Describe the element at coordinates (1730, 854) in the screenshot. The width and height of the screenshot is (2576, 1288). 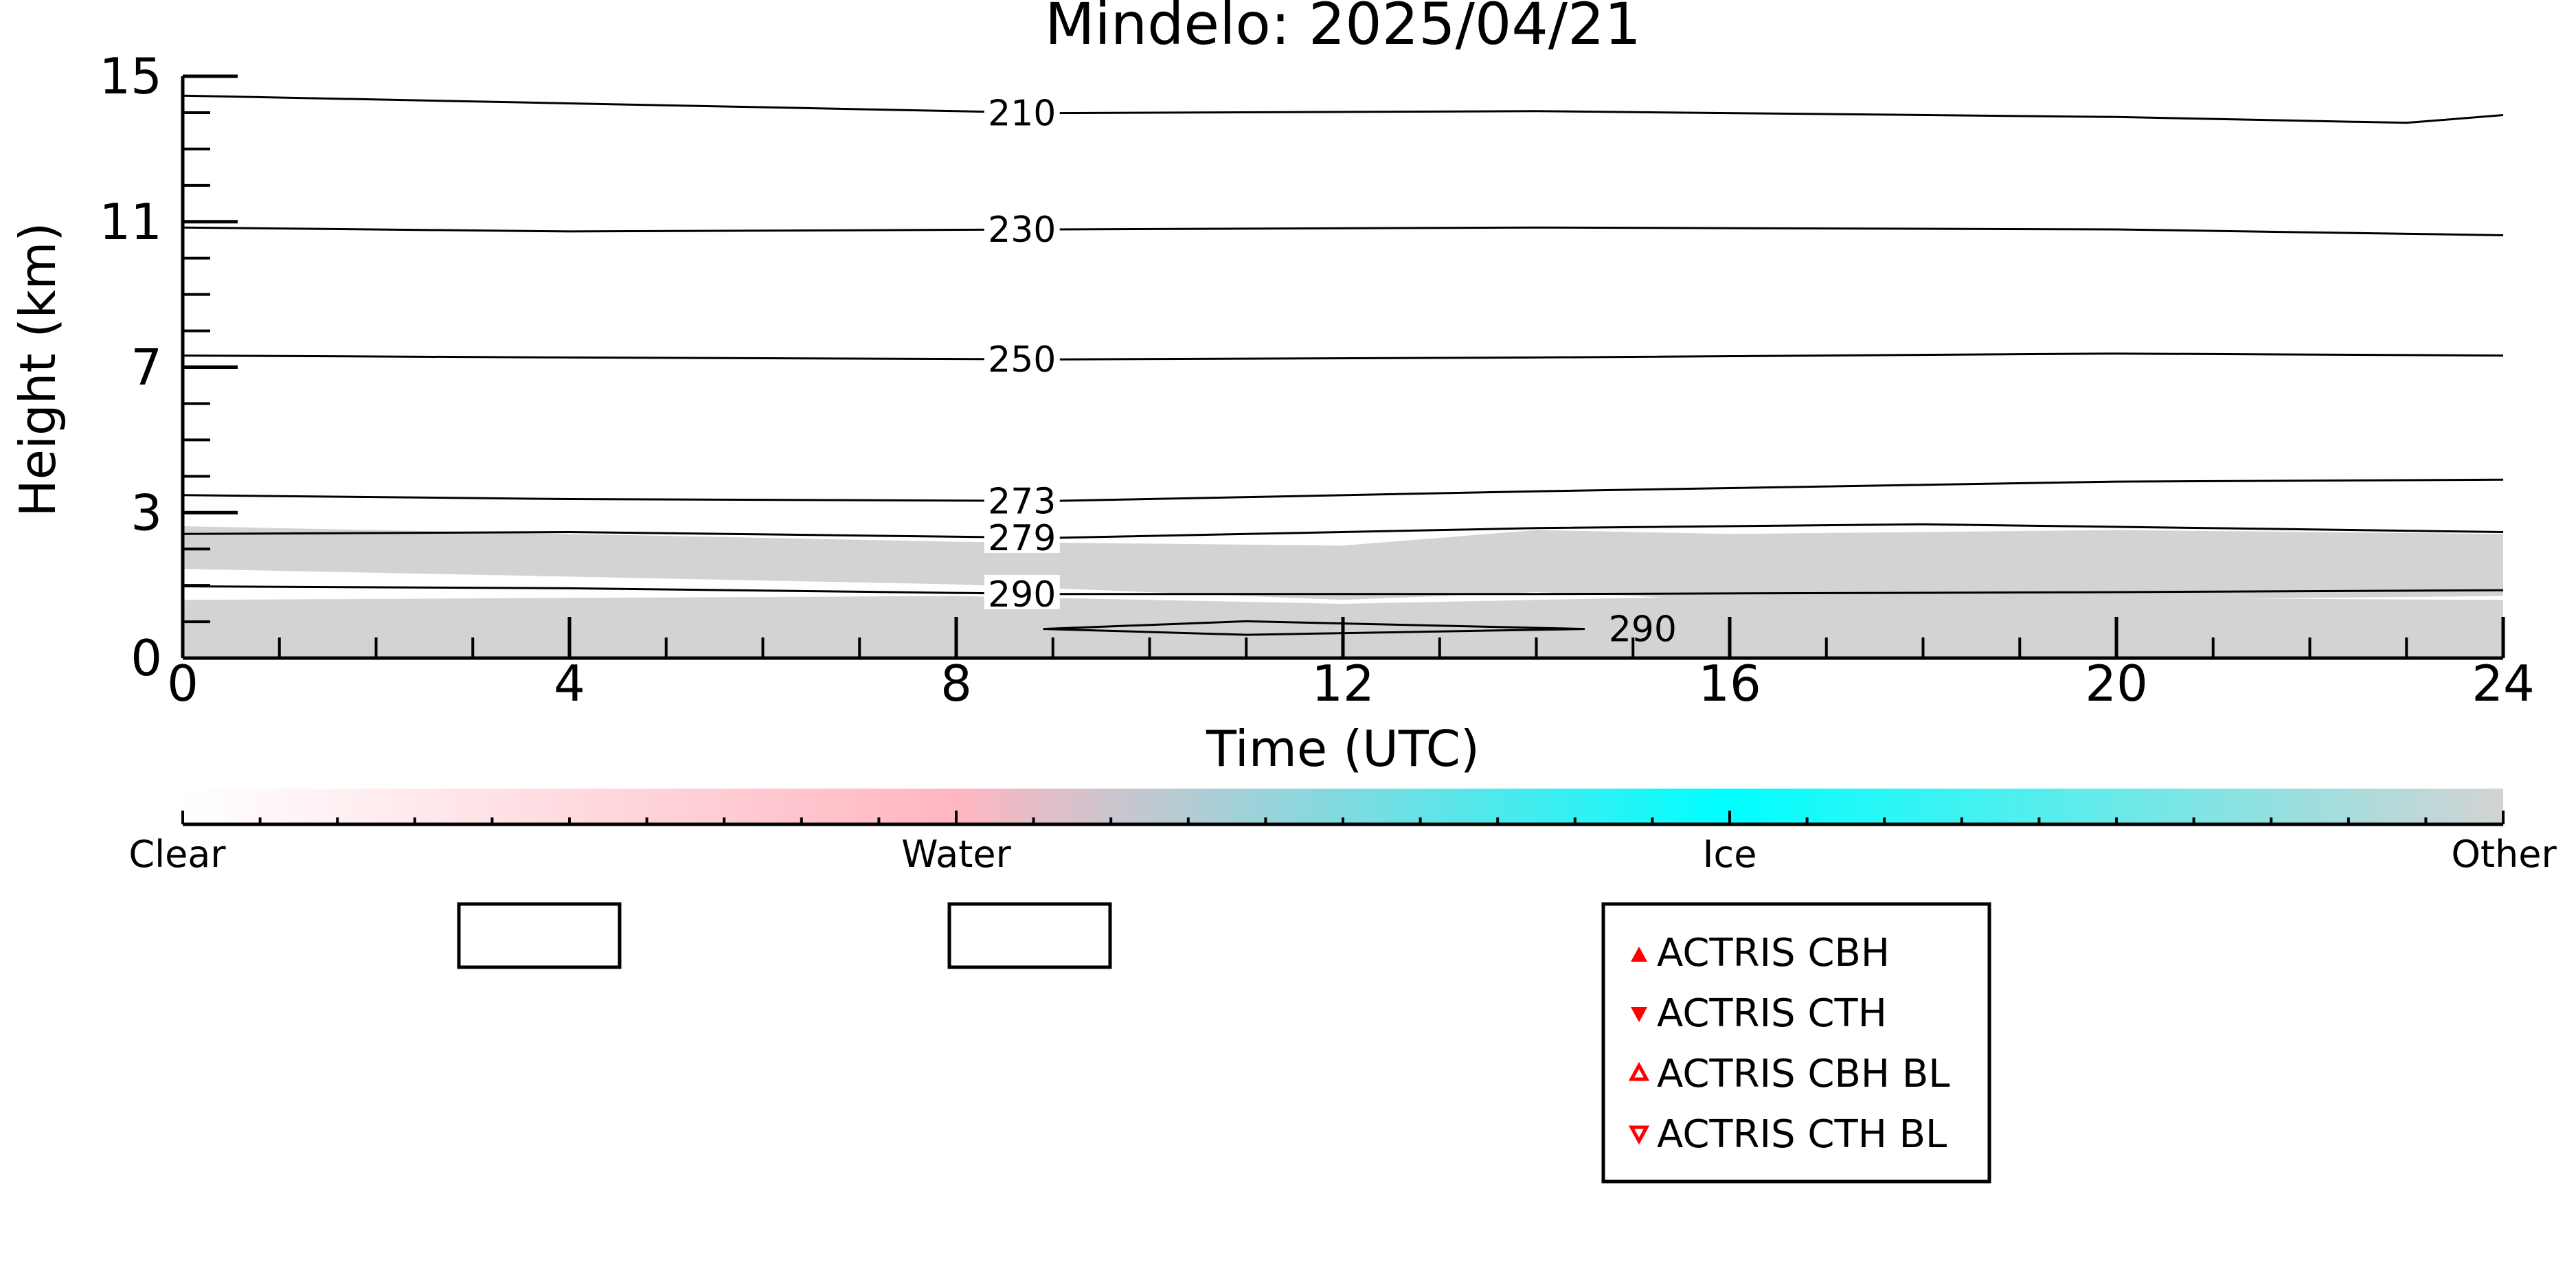
I see `colorbar-label-ice: Ice` at that location.